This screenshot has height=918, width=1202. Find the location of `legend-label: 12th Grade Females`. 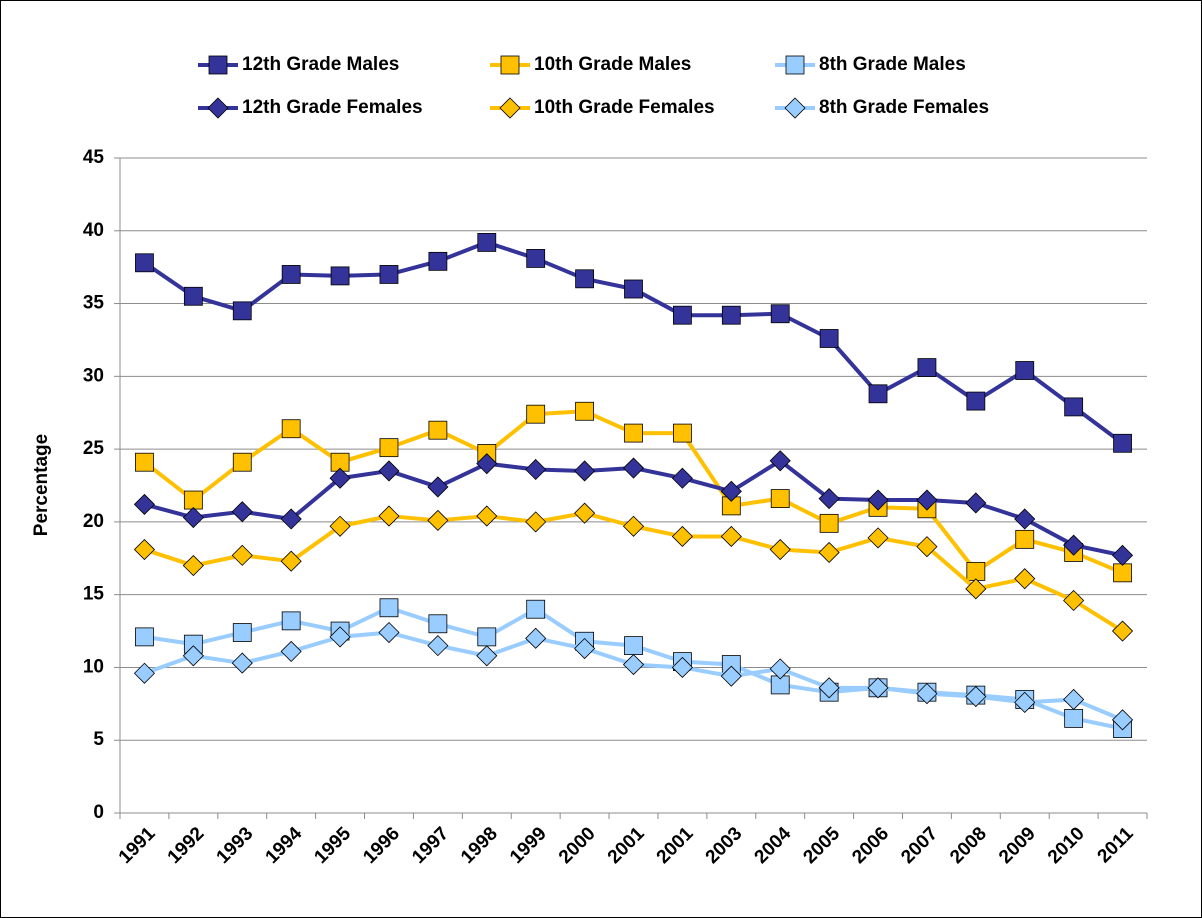

legend-label: 12th Grade Females is located at coordinates (332, 107).